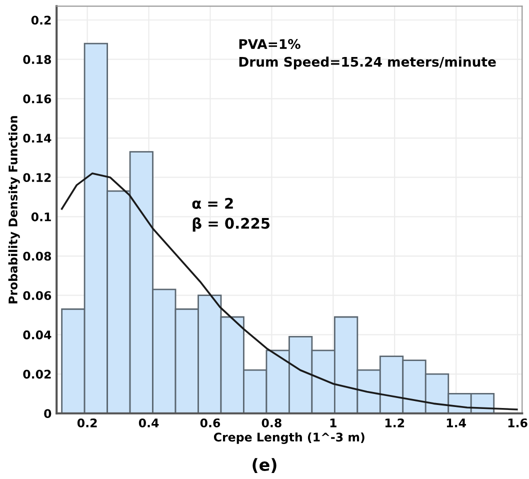  I want to click on x-axis-title: Crepe Length (1^-3 m), so click(289, 438).